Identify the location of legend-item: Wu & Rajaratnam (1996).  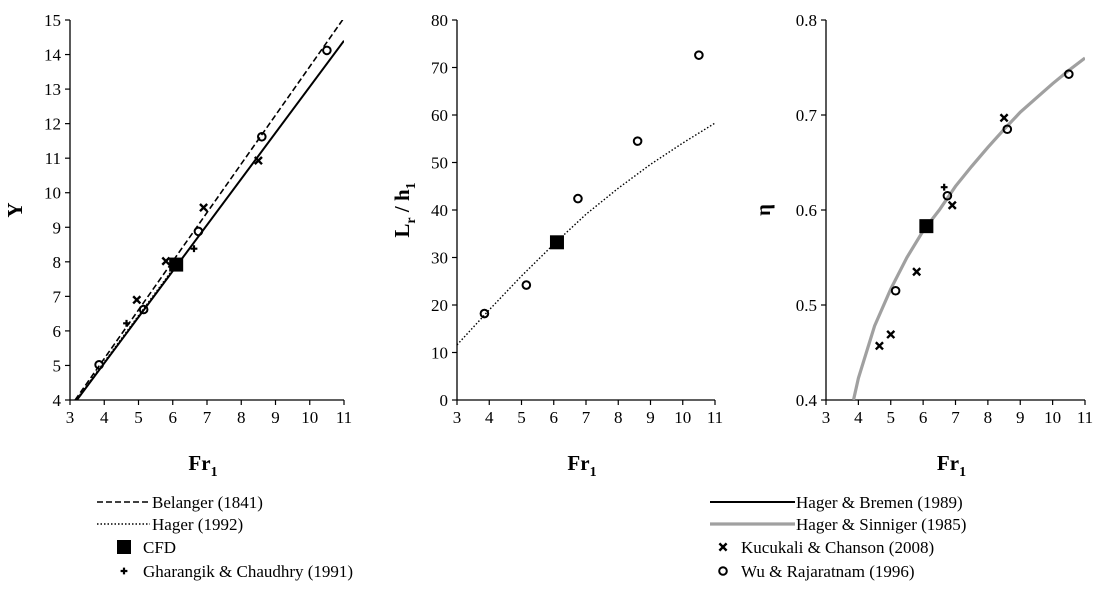
(816, 571).